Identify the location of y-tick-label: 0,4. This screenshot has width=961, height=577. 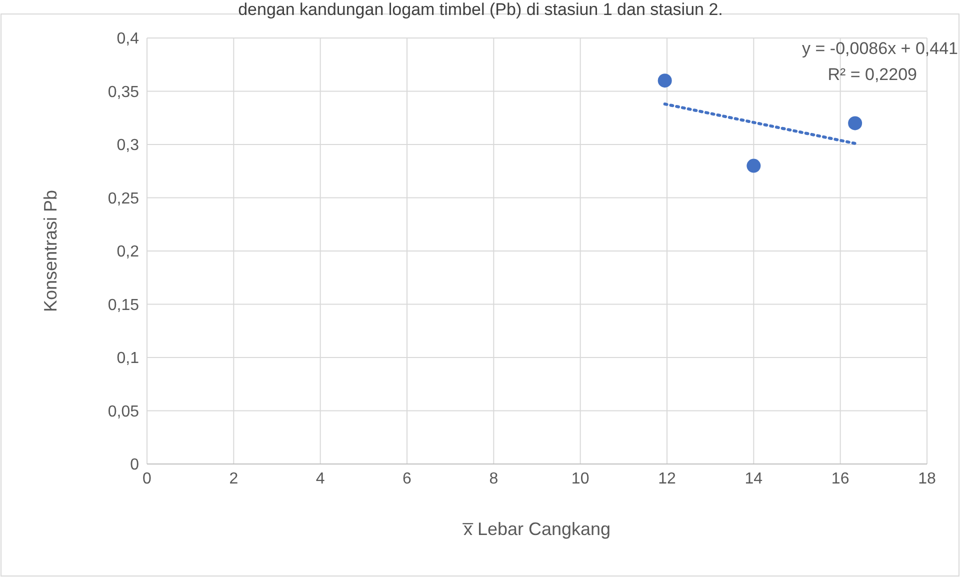
(128, 39).